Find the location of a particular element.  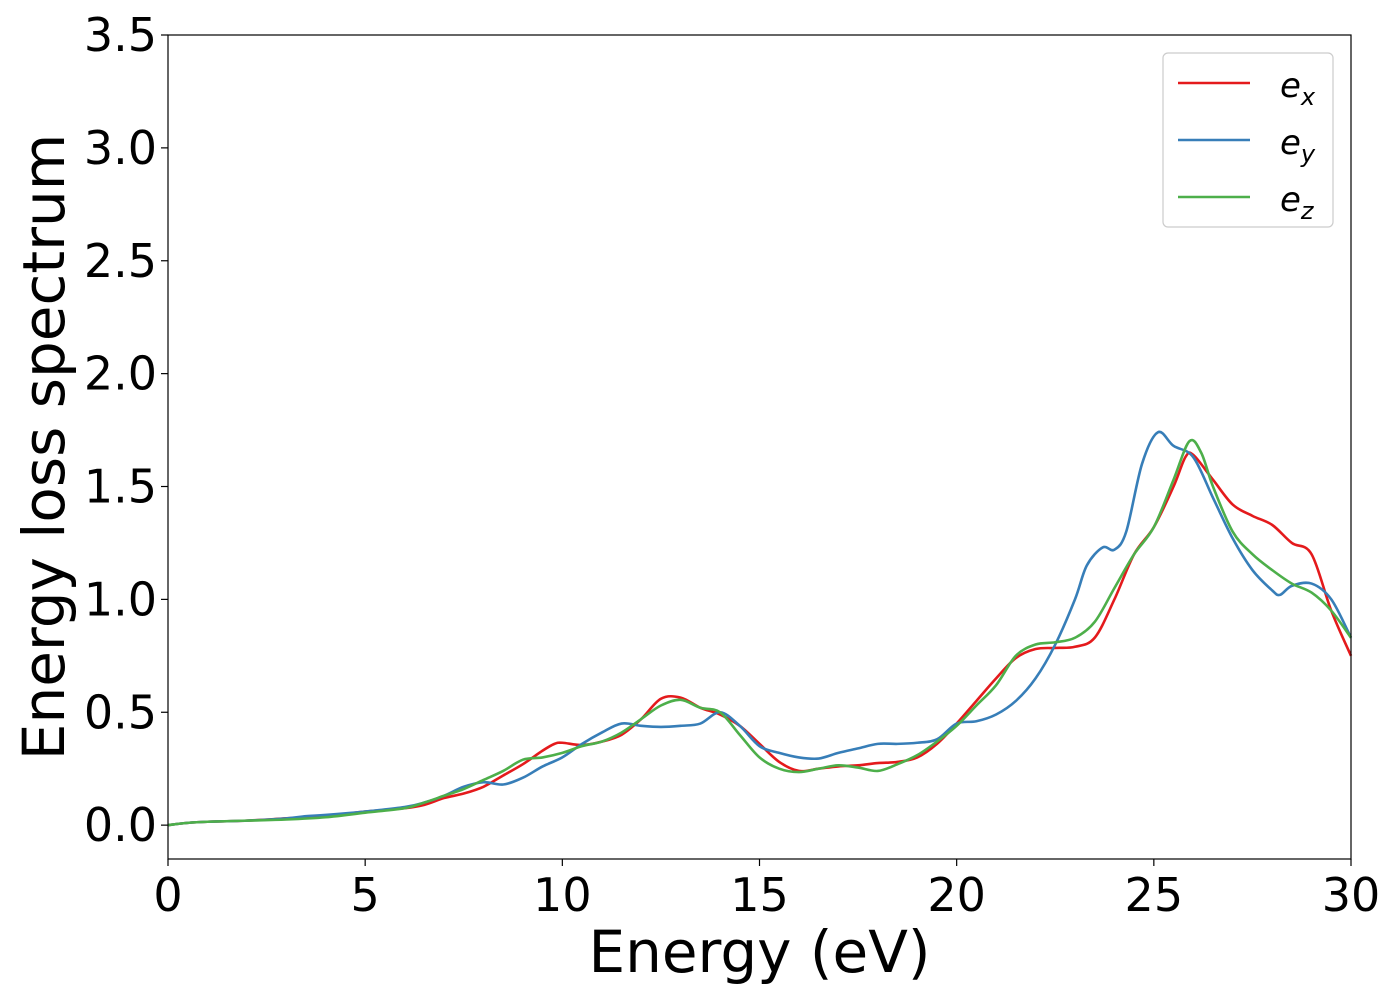

y-axis-label: Energy loss spectrum is located at coordinates (44, 447).